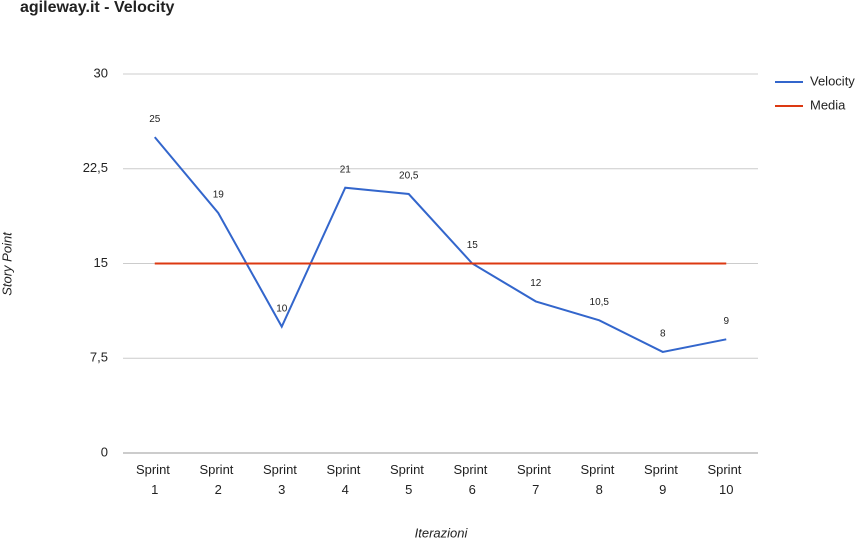  Describe the element at coordinates (155, 119) in the screenshot. I see `data-label: 25` at that location.